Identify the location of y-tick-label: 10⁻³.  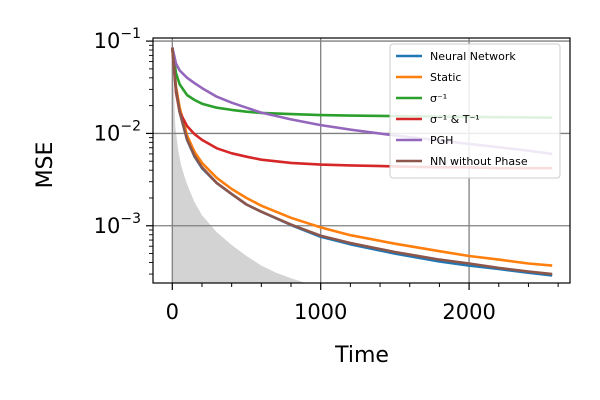
(117, 224).